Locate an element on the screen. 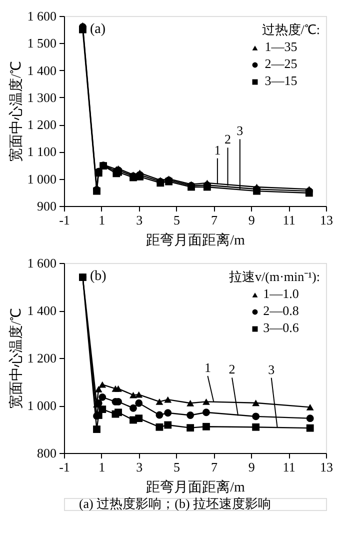 The image size is (350, 545). chart-title: (b) is located at coordinates (98, 276).